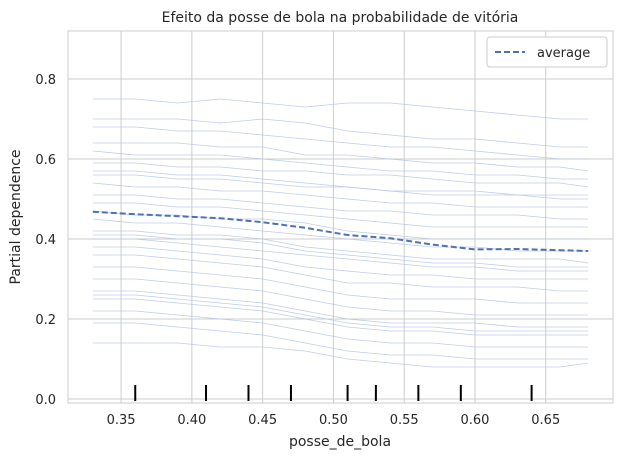 This screenshot has height=464, width=623. I want to click on y-tick-label: 0.2, so click(45, 320).